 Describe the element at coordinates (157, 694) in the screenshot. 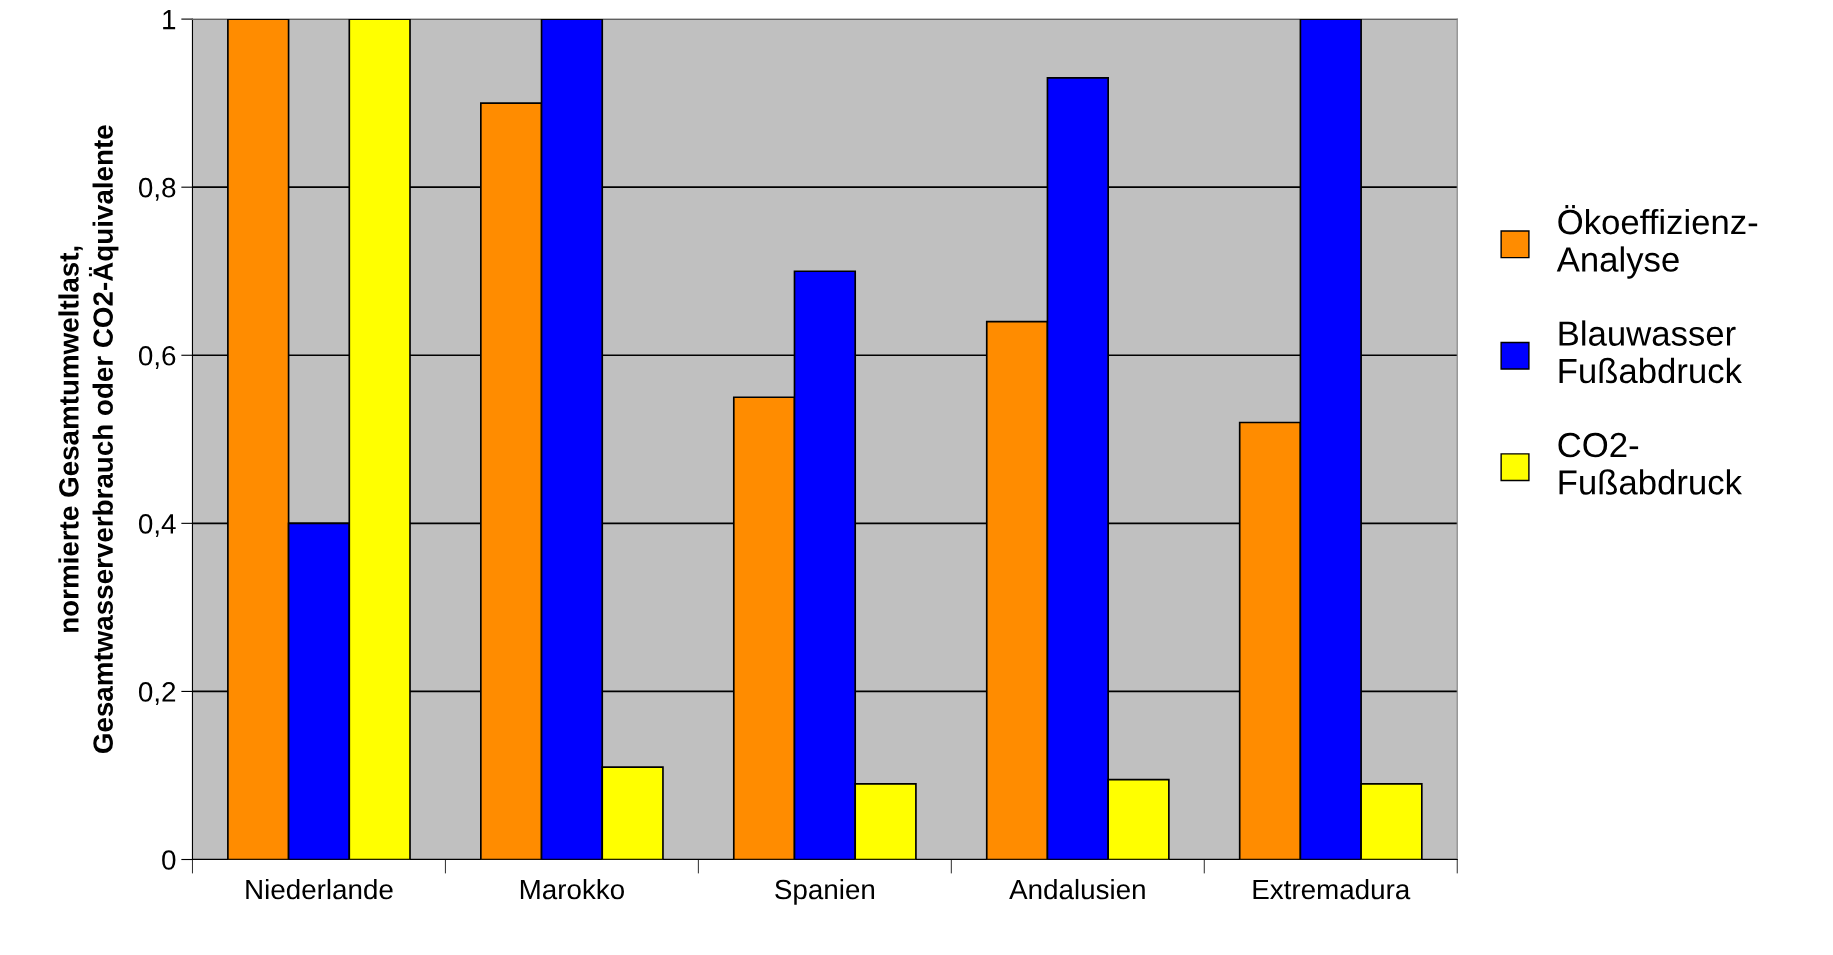

I see `y-tick-label: 0,2` at that location.